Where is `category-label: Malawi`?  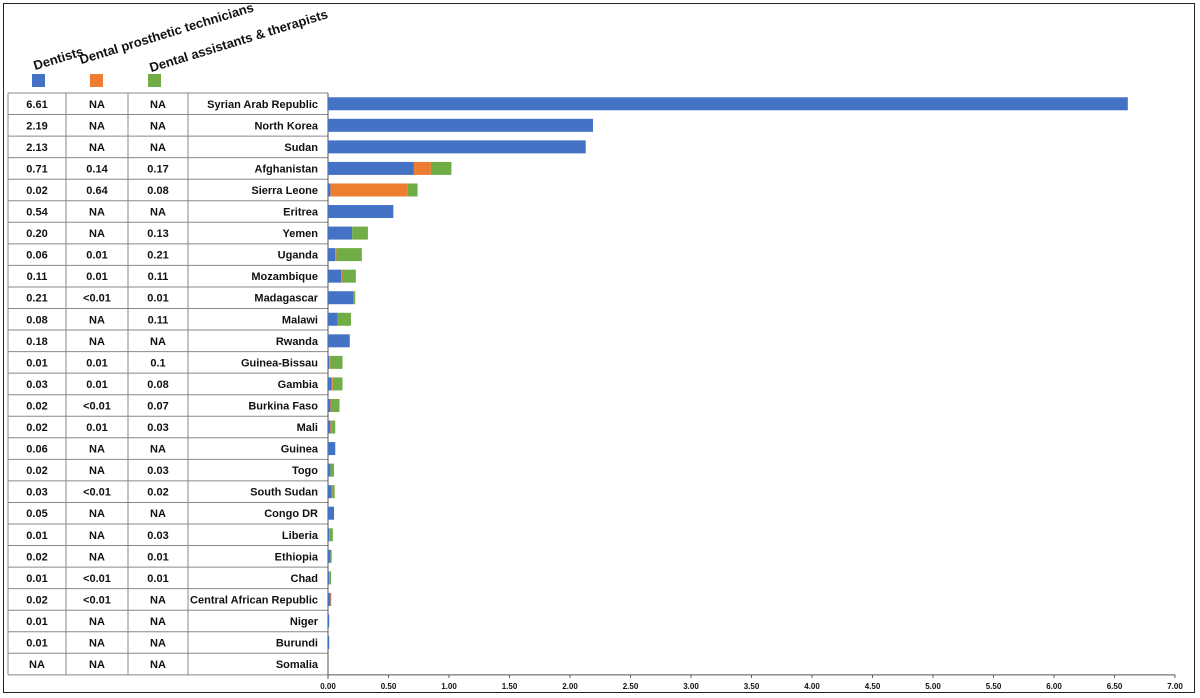
category-label: Malawi is located at coordinates (300, 320).